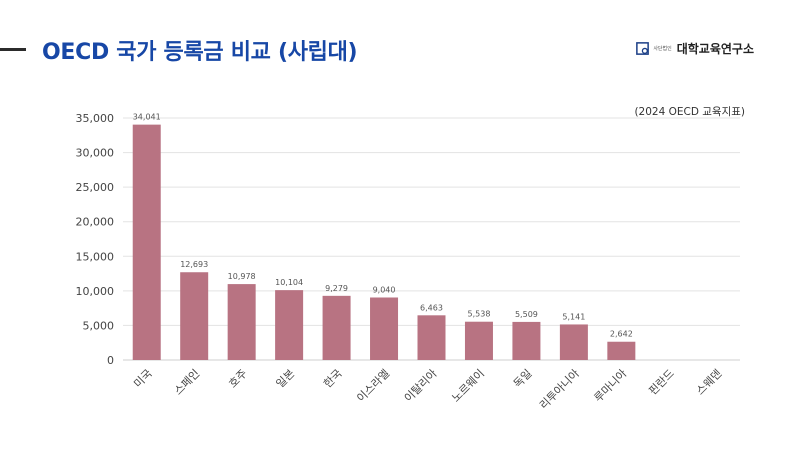 This screenshot has height=450, width=800. Describe the element at coordinates (336, 288) in the screenshot. I see `bar-value-label: 9,279` at that location.